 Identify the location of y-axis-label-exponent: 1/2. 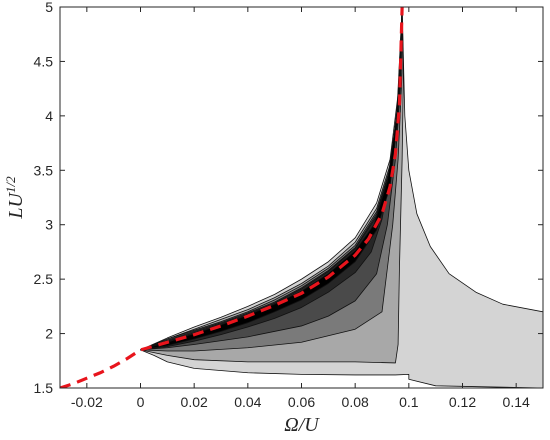
(10, 184).